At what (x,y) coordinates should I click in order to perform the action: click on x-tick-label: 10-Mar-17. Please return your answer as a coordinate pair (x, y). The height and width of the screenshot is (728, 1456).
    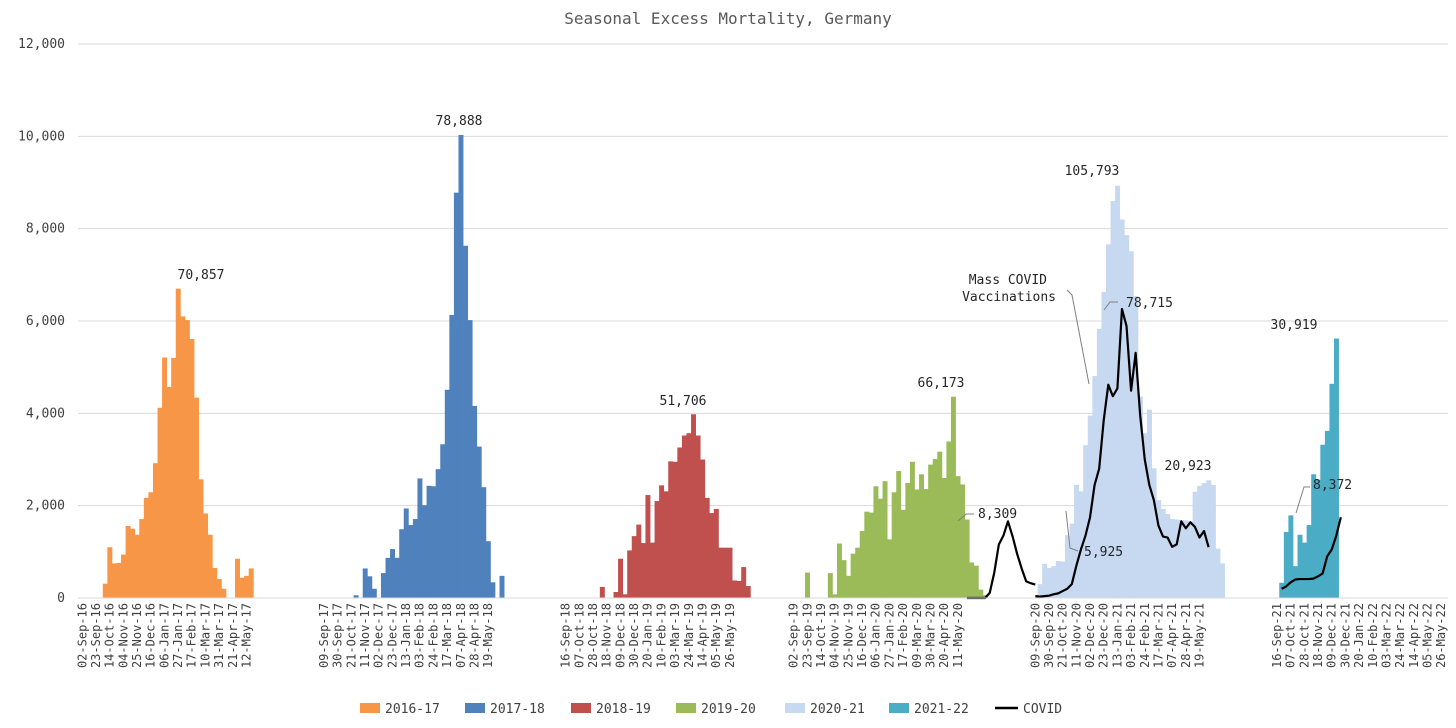
    Looking at the image, I should click on (205, 635).